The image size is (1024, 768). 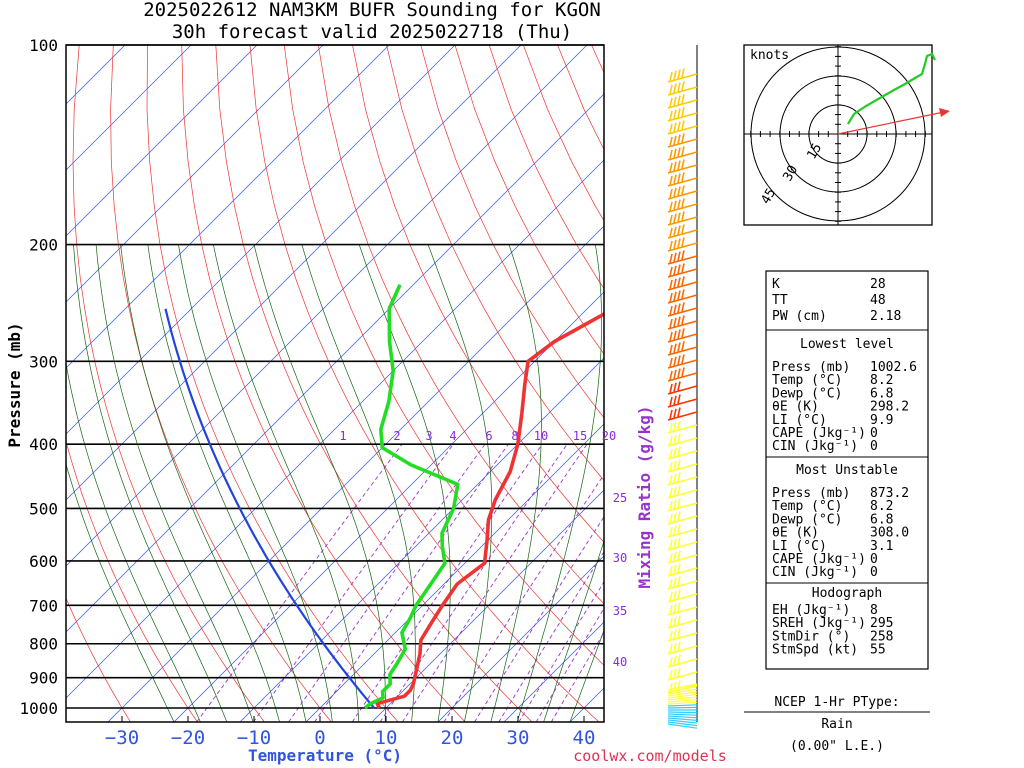 What do you see at coordinates (799, 420) in the screenshot?
I see `lowest-level-label-4: LI (°C)` at bounding box center [799, 420].